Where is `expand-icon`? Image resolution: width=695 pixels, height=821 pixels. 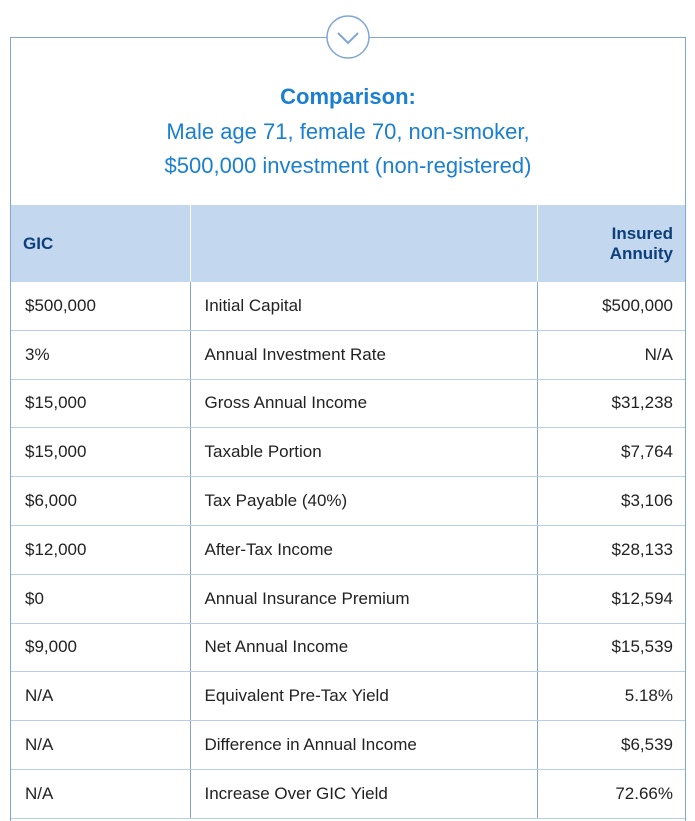
expand-icon is located at coordinates (348, 37).